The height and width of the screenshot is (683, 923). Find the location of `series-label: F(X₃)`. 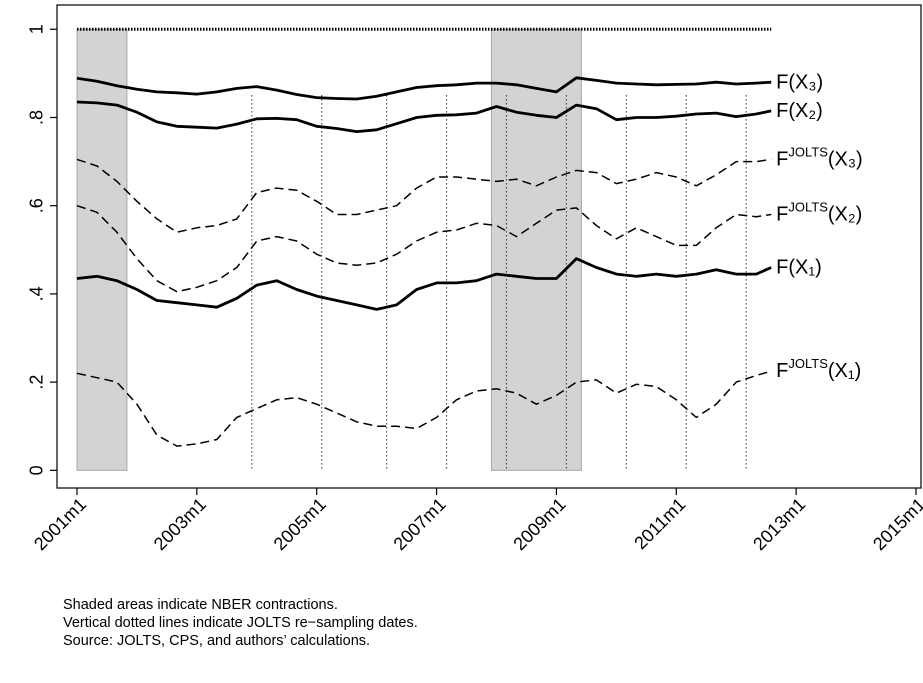

series-label: F(X₃) is located at coordinates (799, 82).